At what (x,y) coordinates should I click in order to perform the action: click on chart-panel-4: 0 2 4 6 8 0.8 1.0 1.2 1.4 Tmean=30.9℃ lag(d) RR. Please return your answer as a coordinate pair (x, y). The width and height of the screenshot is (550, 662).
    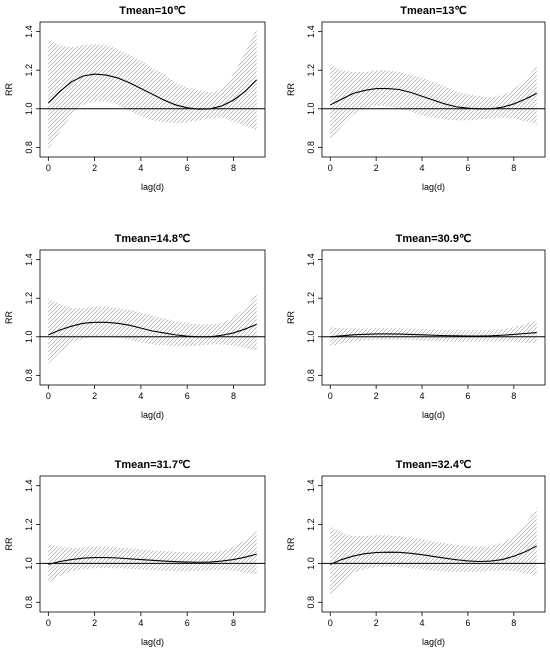
    Looking at the image, I should click on (416, 326).